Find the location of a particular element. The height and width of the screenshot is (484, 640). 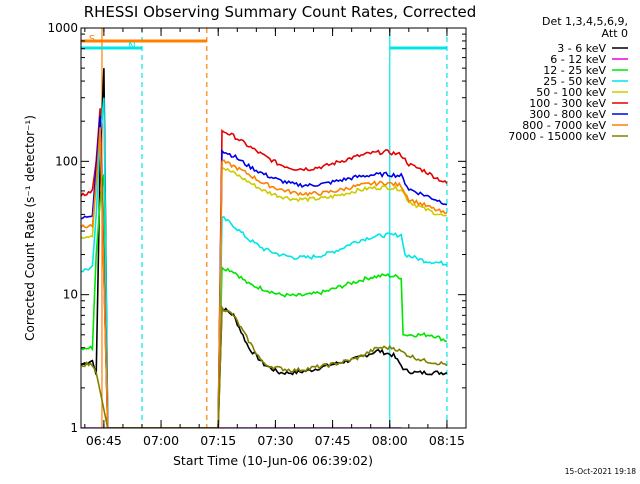

legend-header-detectors: Det 1,3,4,5,6,9, is located at coordinates (585, 21).